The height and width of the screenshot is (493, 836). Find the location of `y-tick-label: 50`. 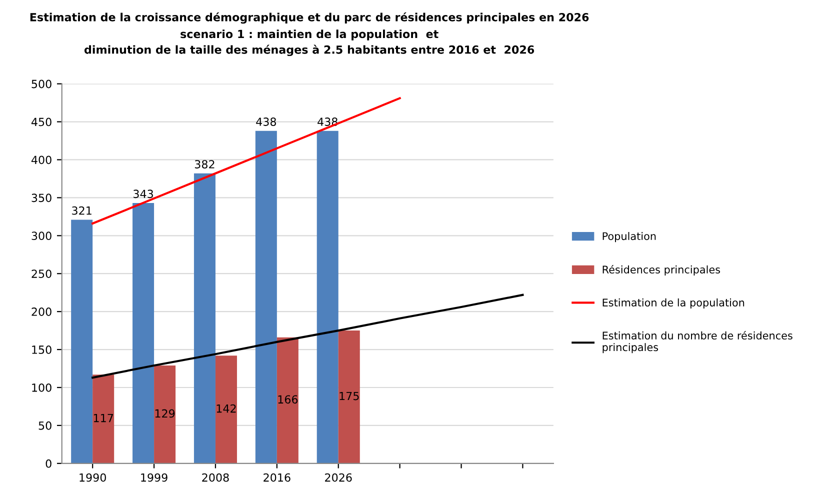

y-tick-label: 50 is located at coordinates (45, 425).